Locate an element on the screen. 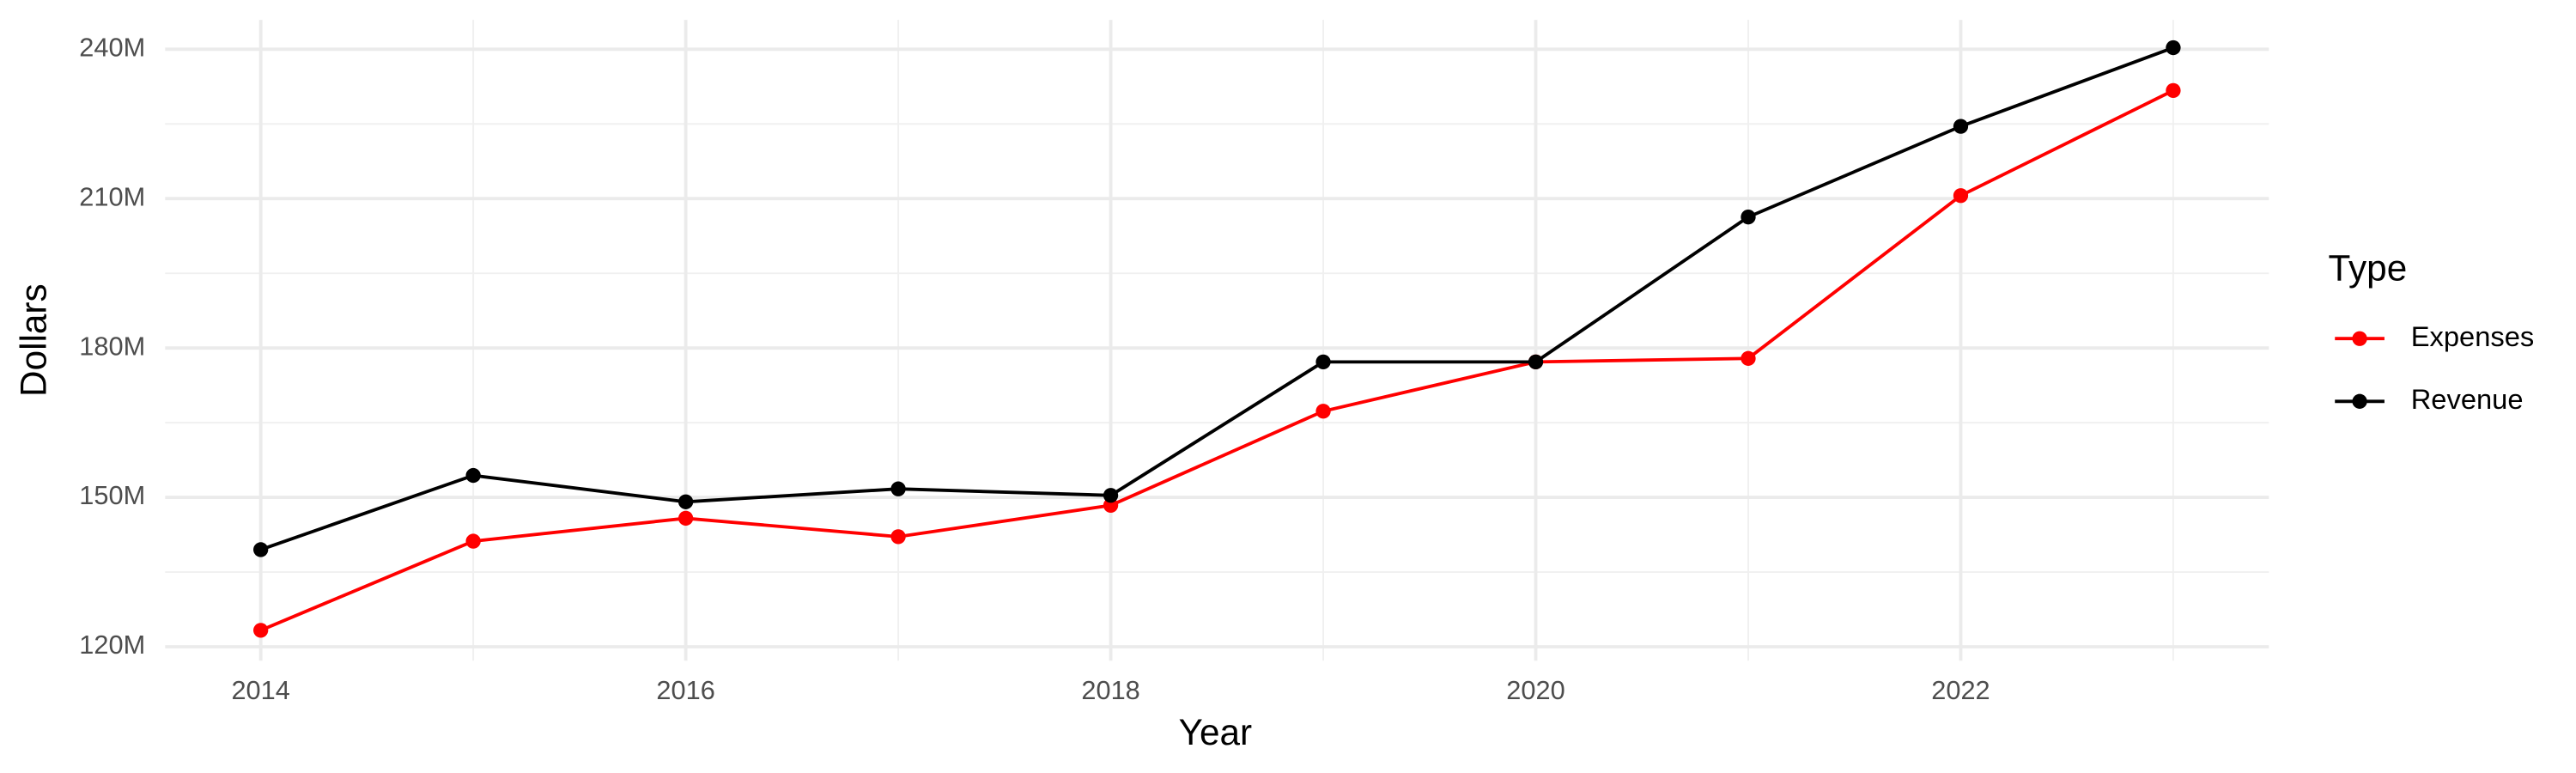 This screenshot has width=2576, height=773. y-axis-title: Dollars is located at coordinates (33, 340).